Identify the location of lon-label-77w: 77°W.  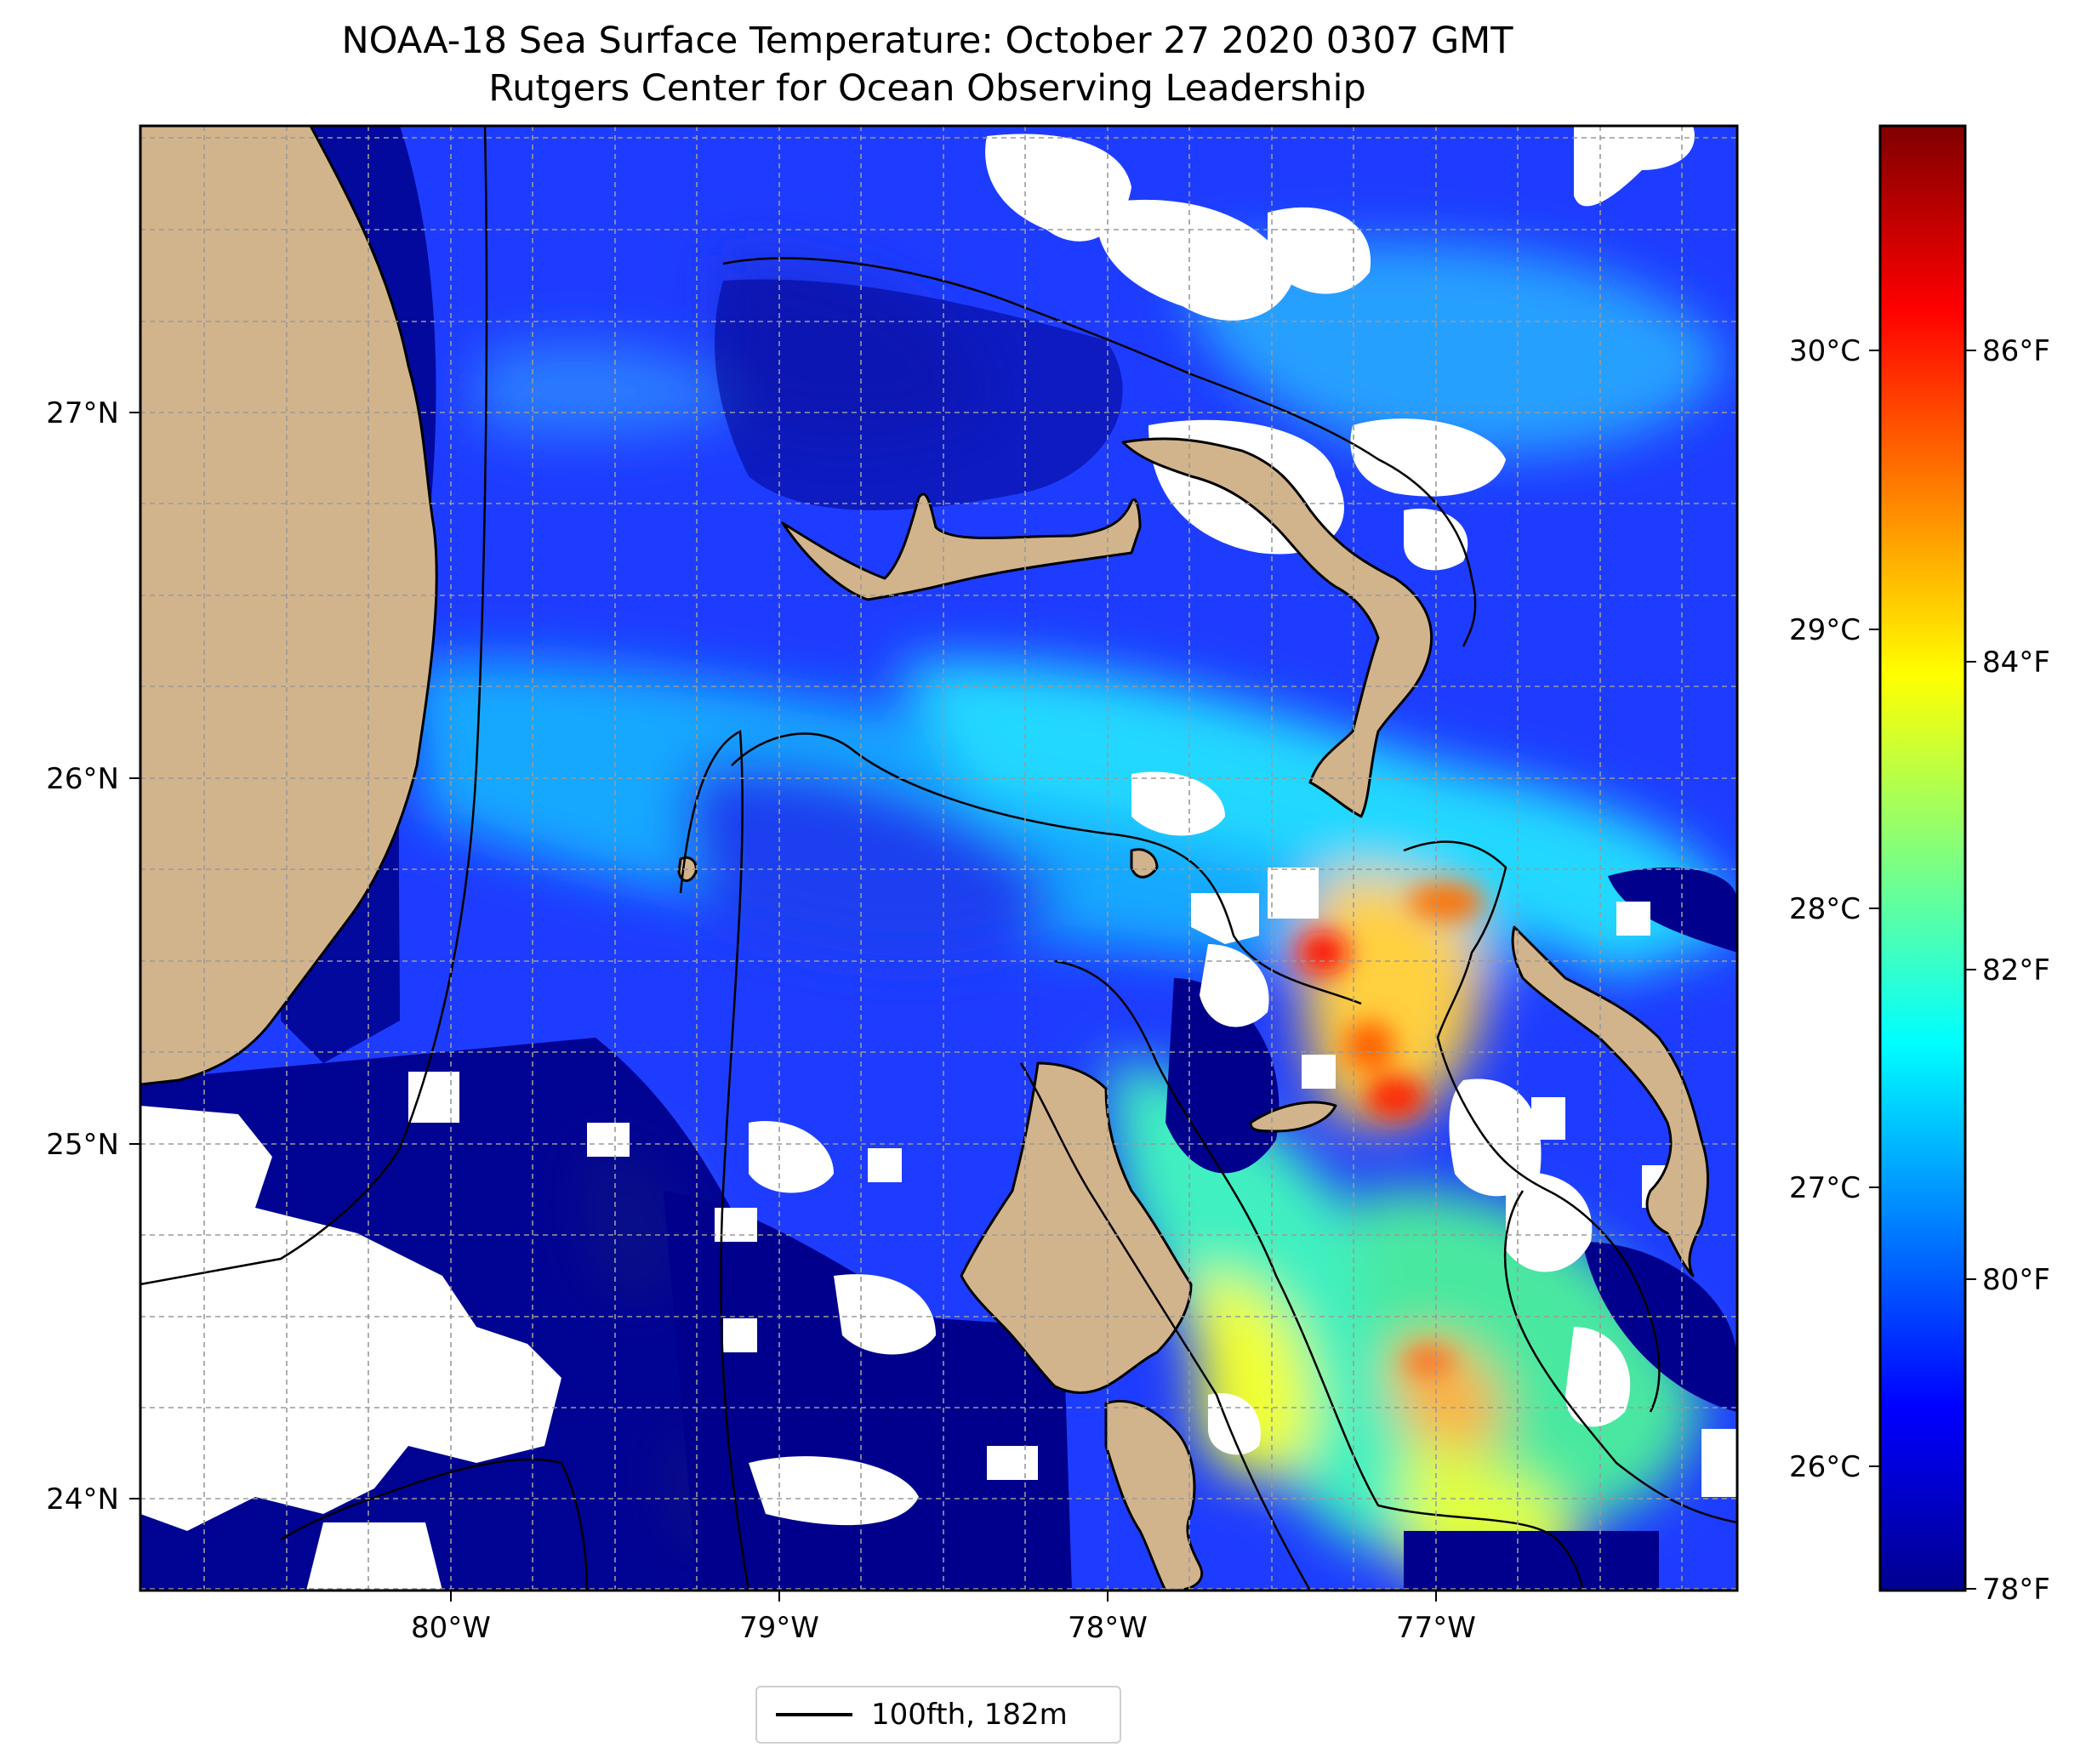
(1436, 1628).